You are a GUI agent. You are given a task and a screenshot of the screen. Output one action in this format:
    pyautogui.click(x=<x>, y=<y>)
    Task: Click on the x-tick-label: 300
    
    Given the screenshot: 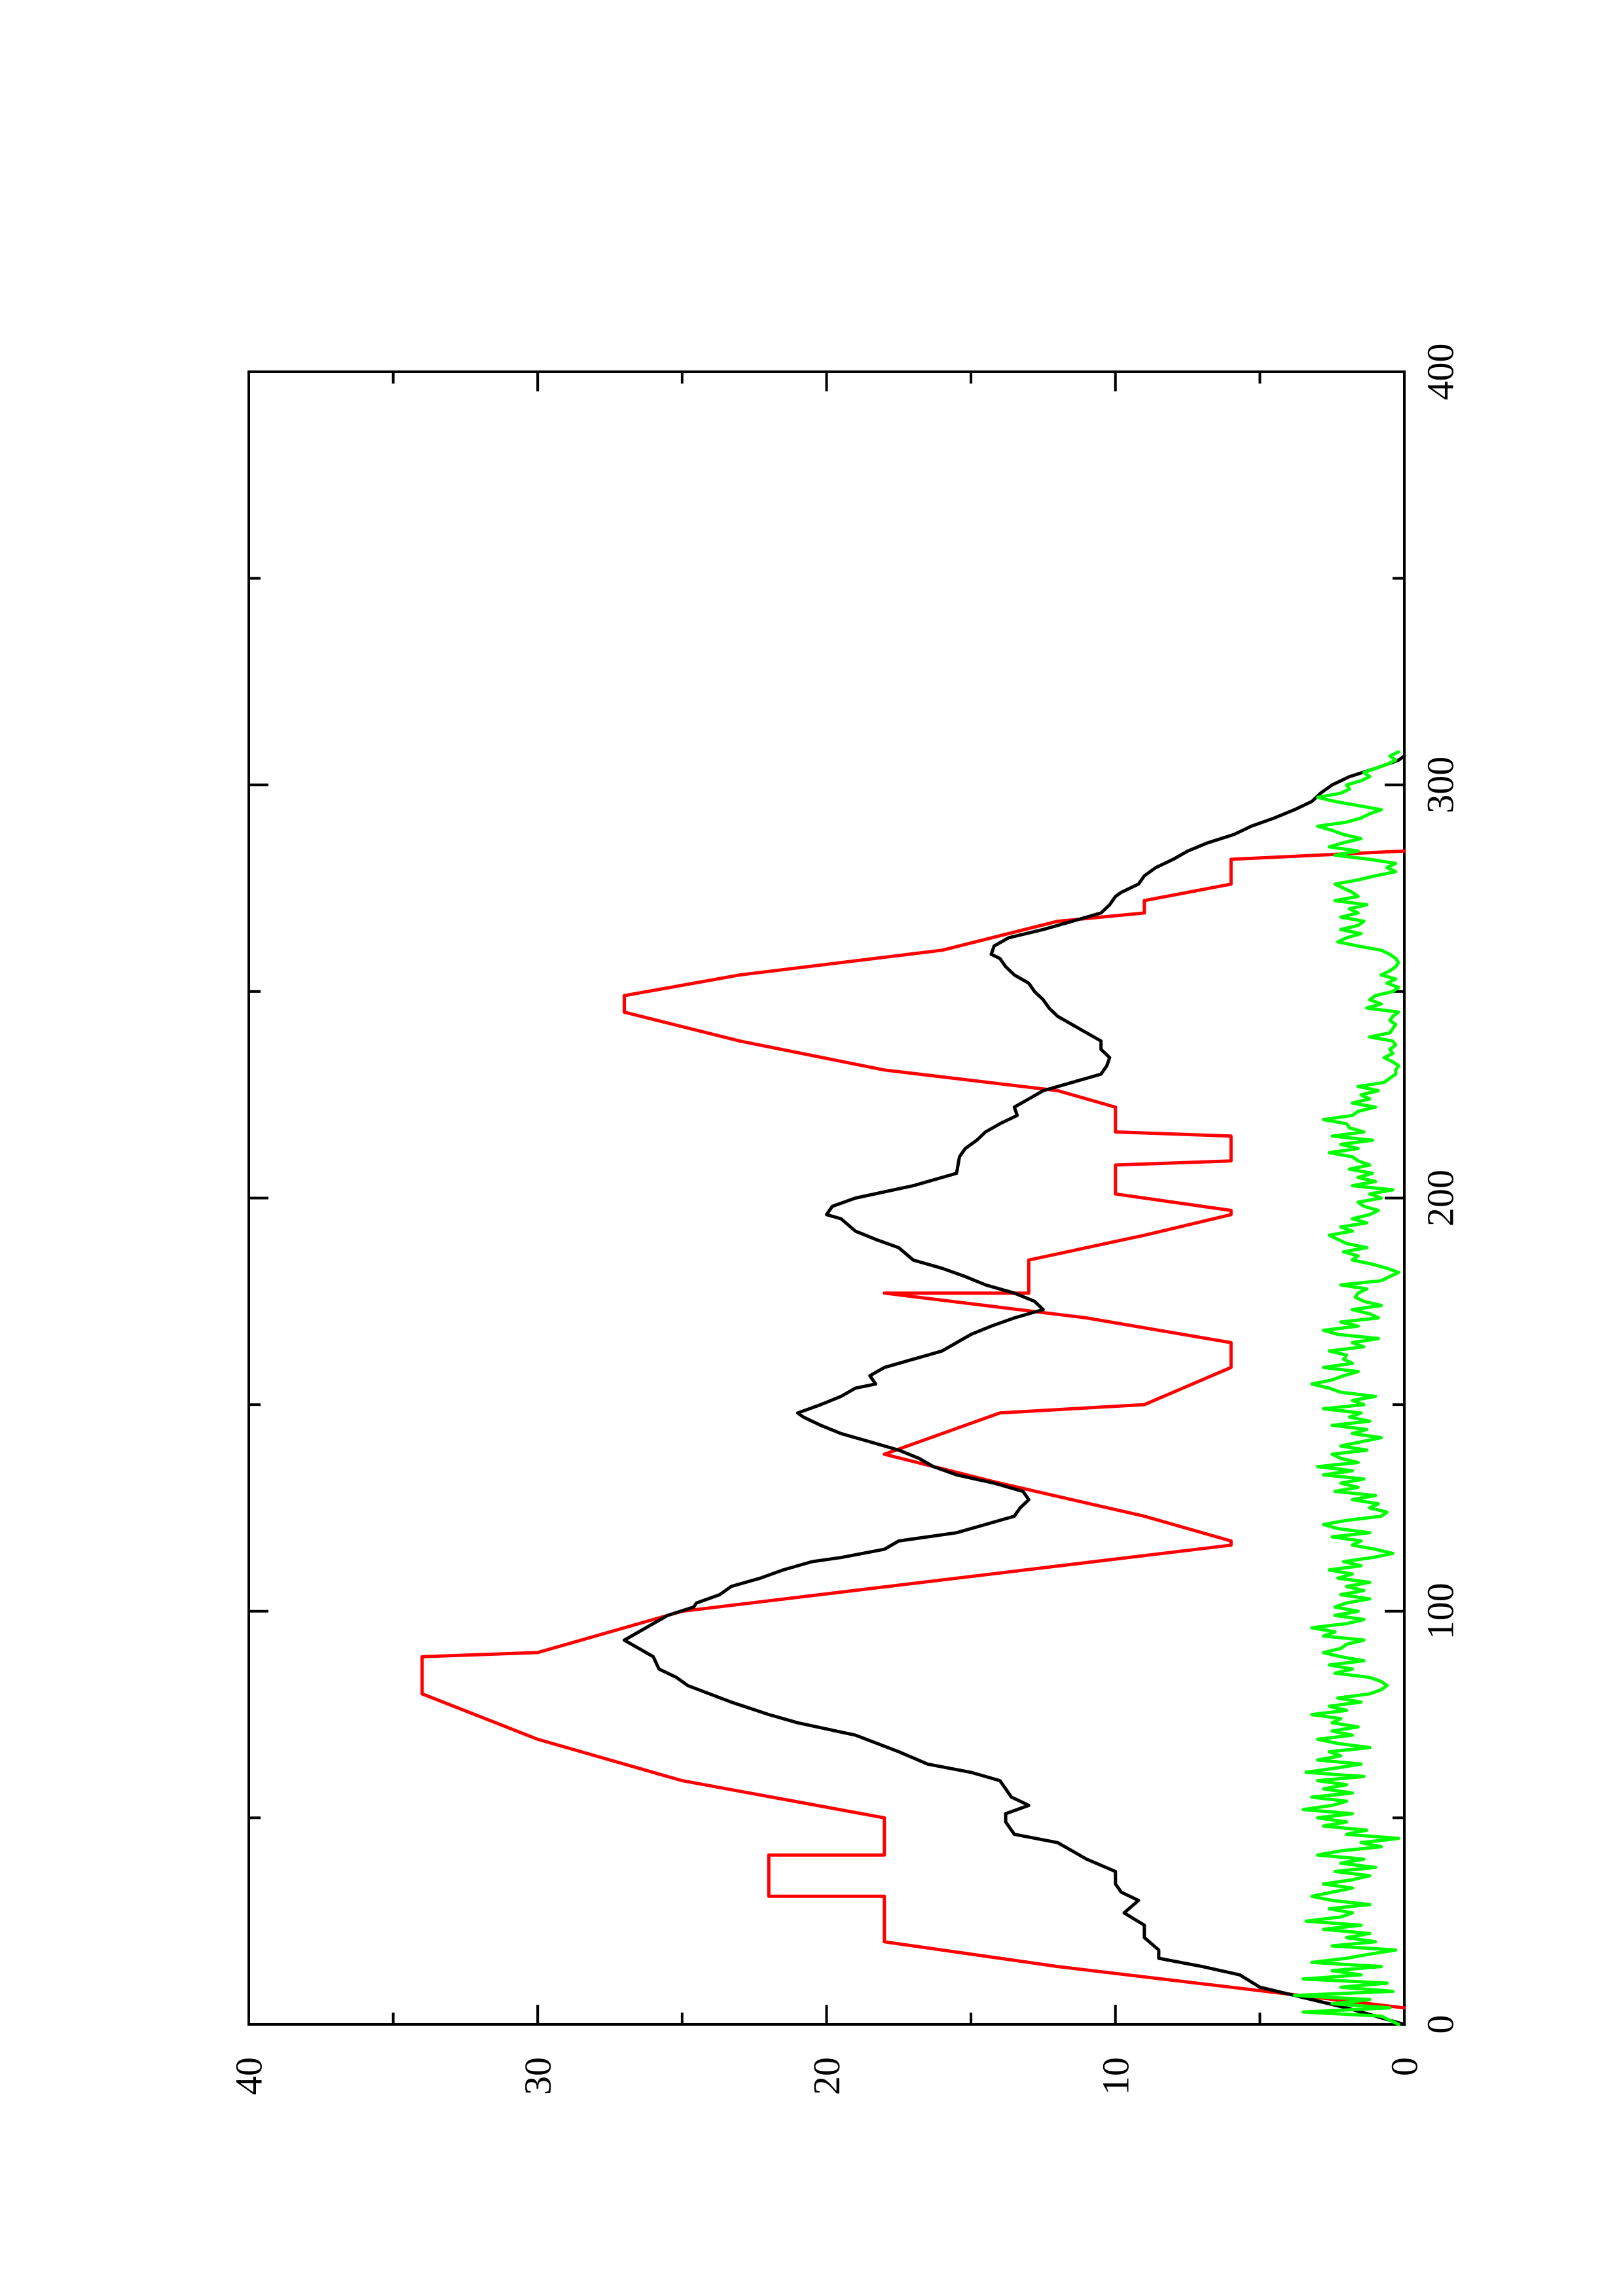 What is the action you would take?
    pyautogui.click(x=1440, y=785)
    